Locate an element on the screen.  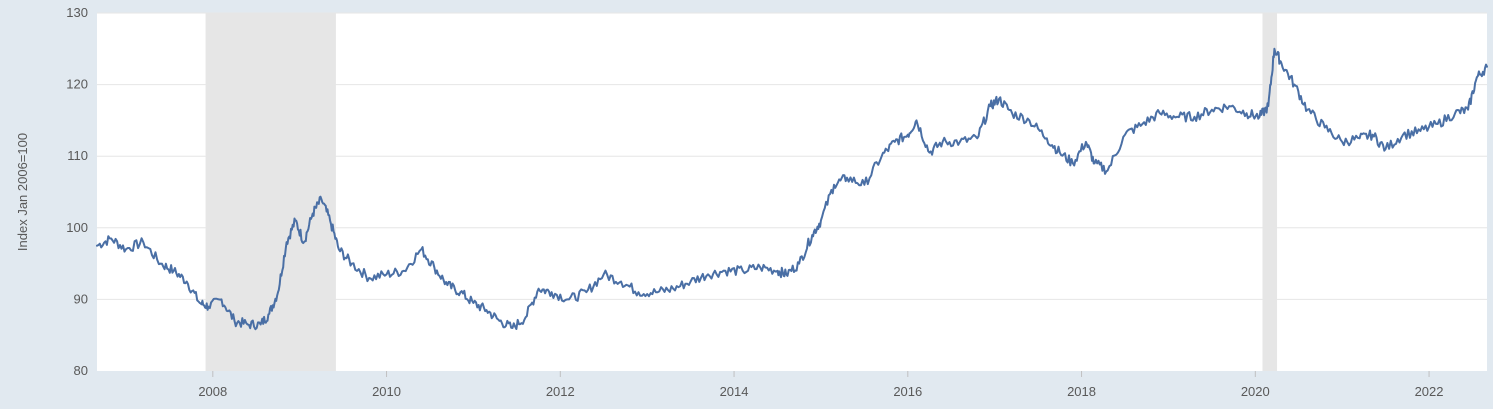
y-tick-label: 110 is located at coordinates (77, 155).